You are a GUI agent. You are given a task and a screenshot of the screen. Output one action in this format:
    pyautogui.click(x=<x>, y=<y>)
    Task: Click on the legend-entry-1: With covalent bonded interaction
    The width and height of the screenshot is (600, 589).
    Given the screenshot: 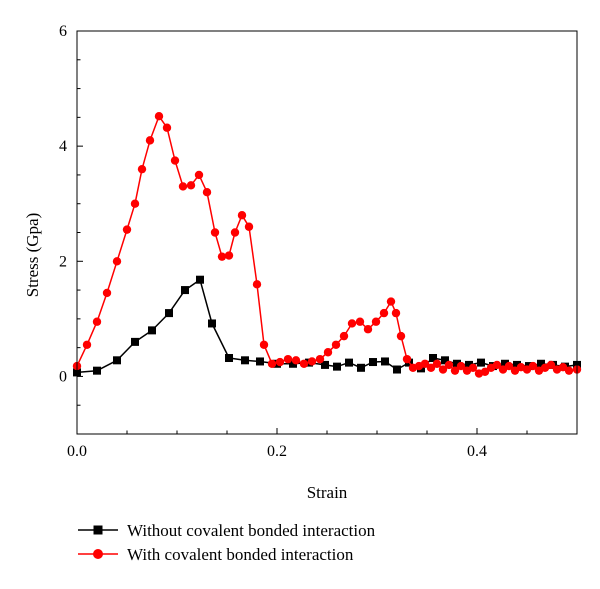 What is the action you would take?
    pyautogui.click(x=216, y=554)
    